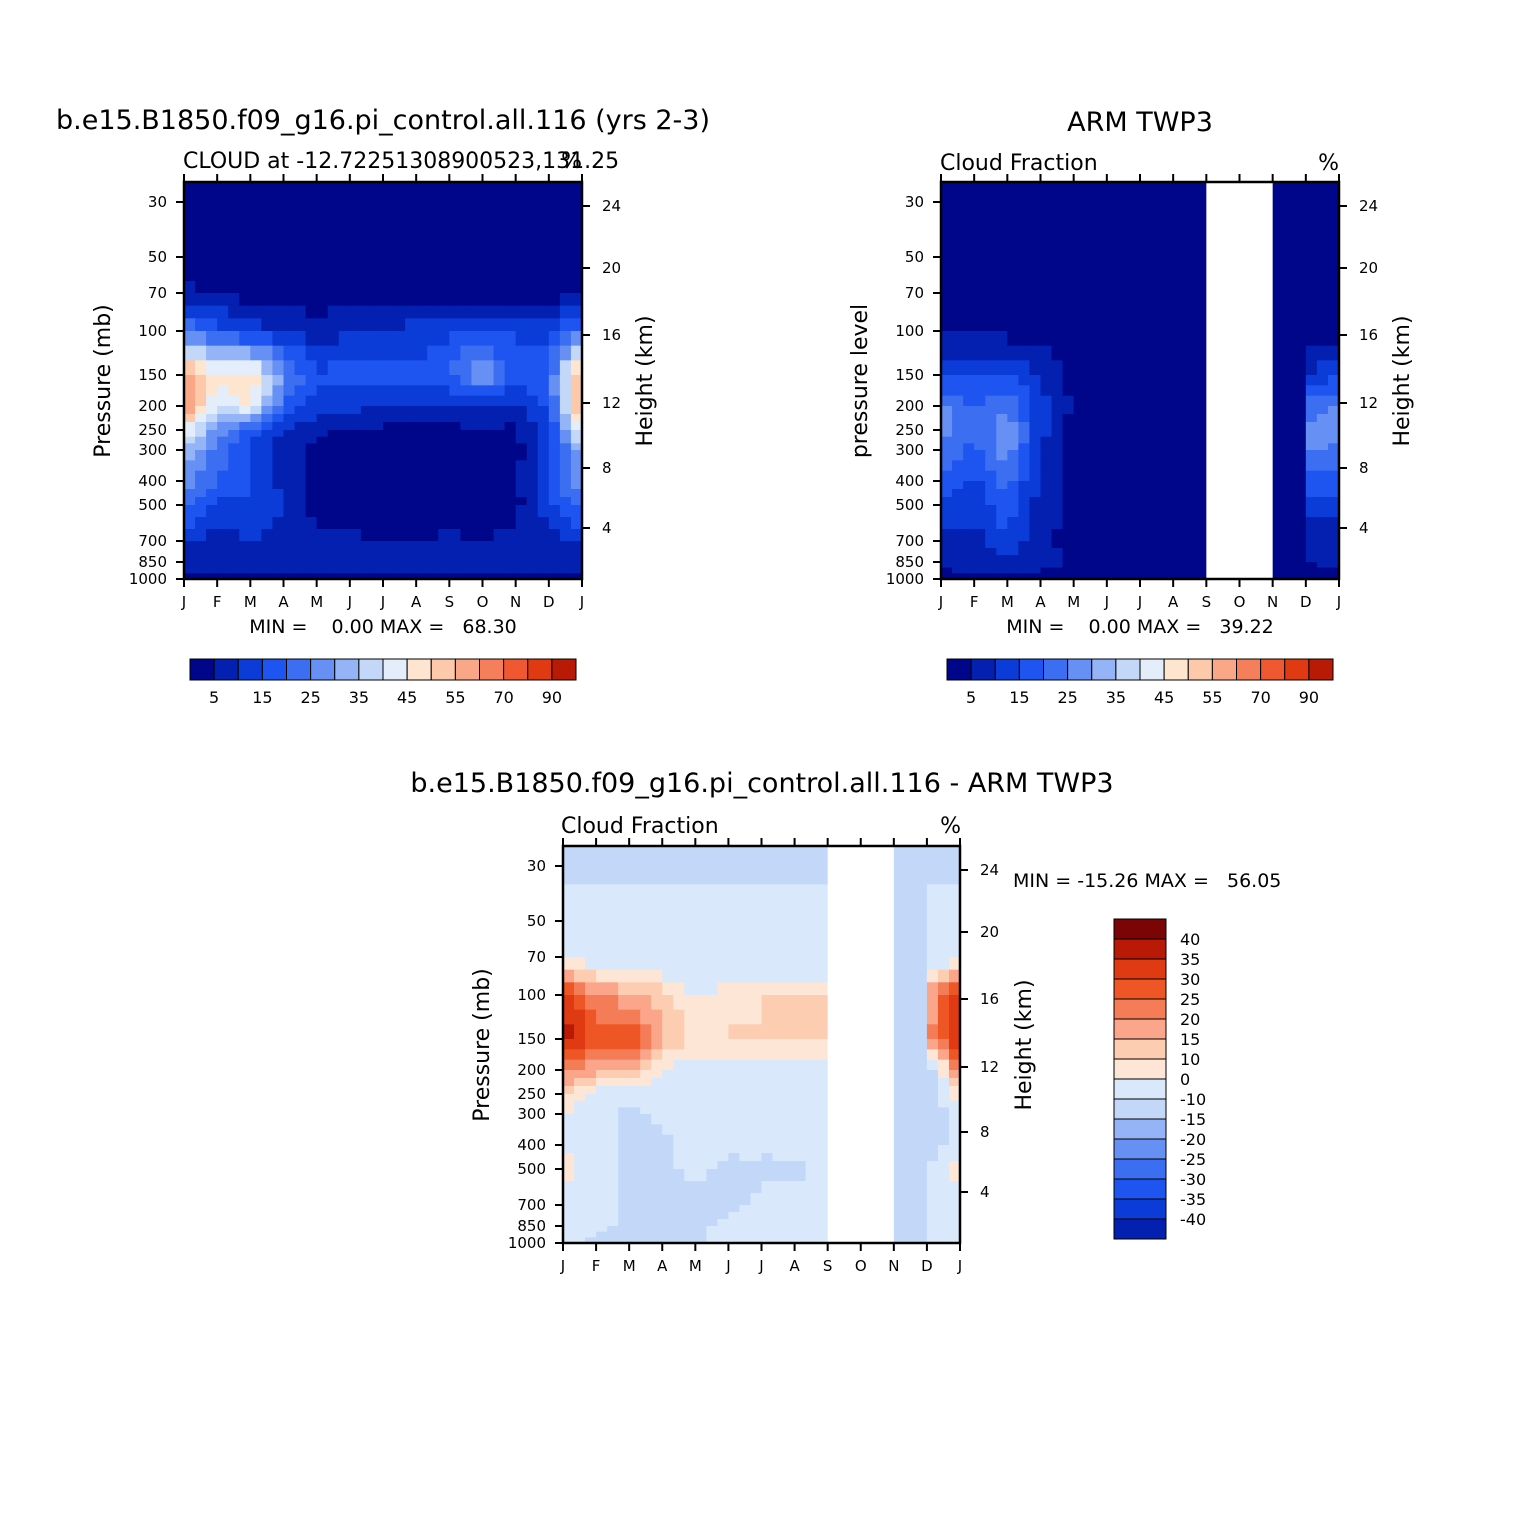  I want to click on missing-data-band, so click(860, 1044).